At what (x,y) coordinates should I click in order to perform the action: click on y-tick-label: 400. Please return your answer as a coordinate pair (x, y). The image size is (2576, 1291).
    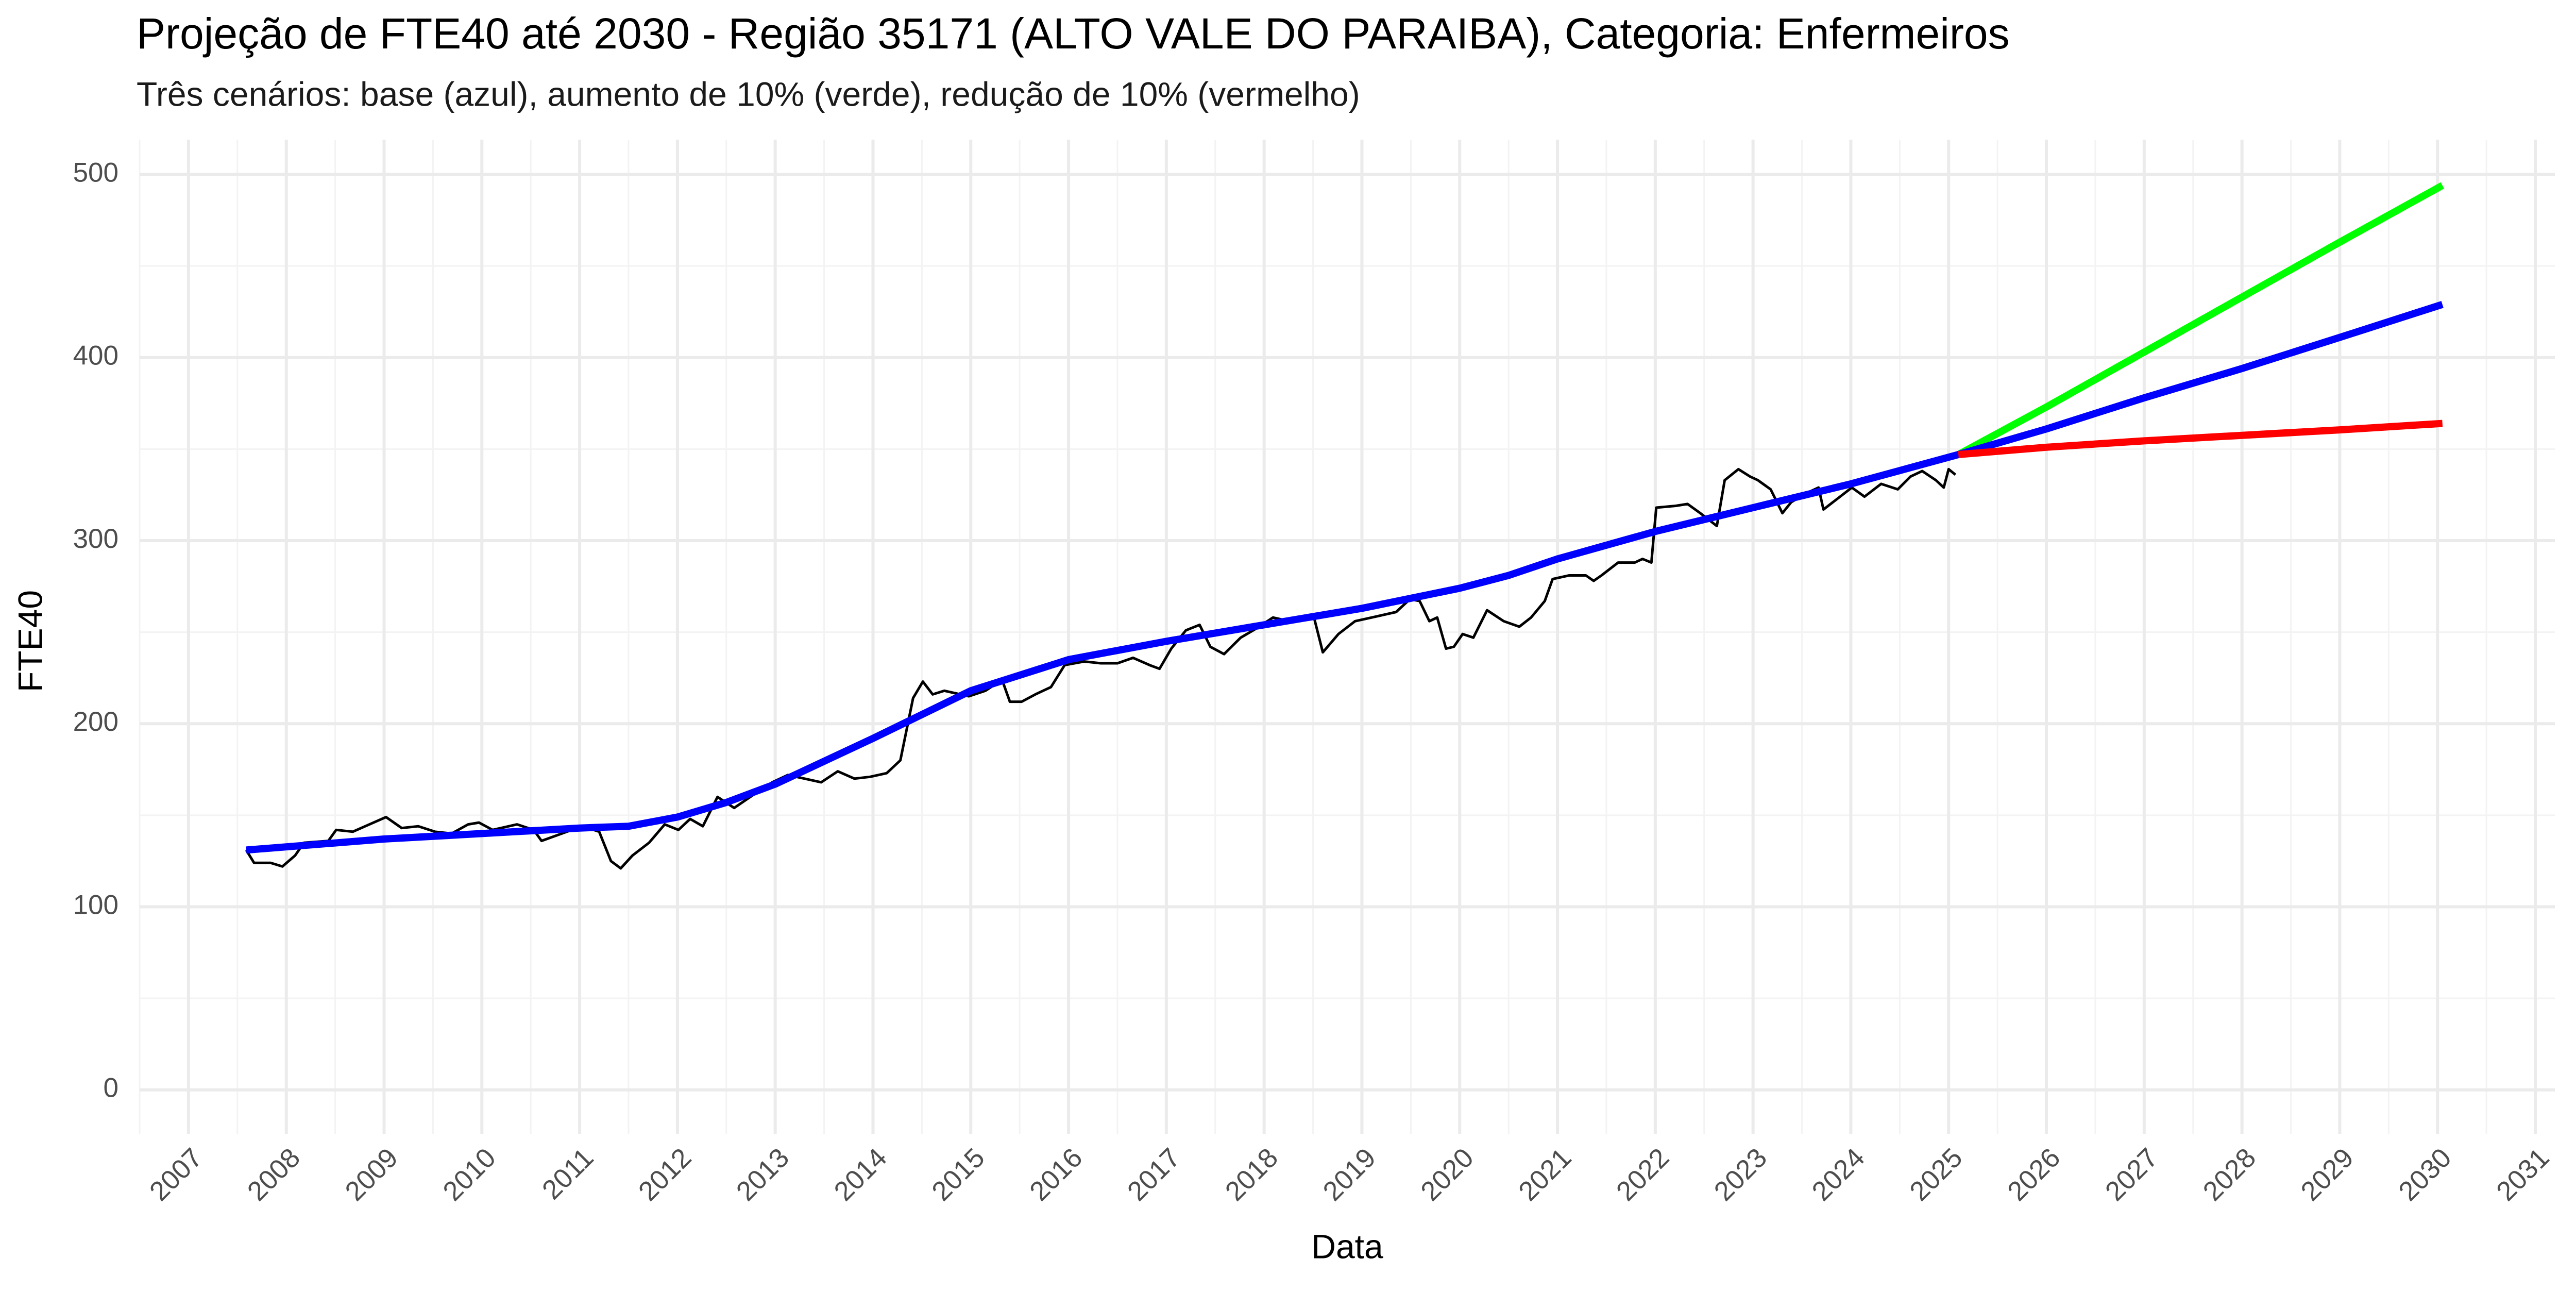
    Looking at the image, I should click on (95, 356).